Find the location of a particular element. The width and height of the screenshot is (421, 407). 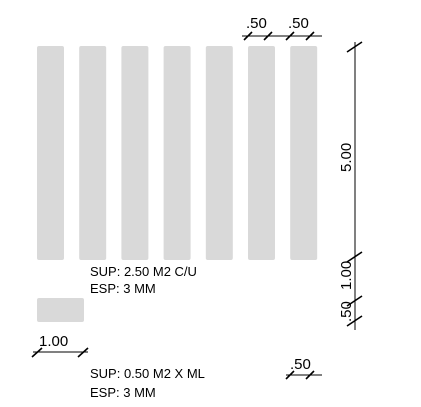

top-dimension: .50 .50 is located at coordinates (282, 28).